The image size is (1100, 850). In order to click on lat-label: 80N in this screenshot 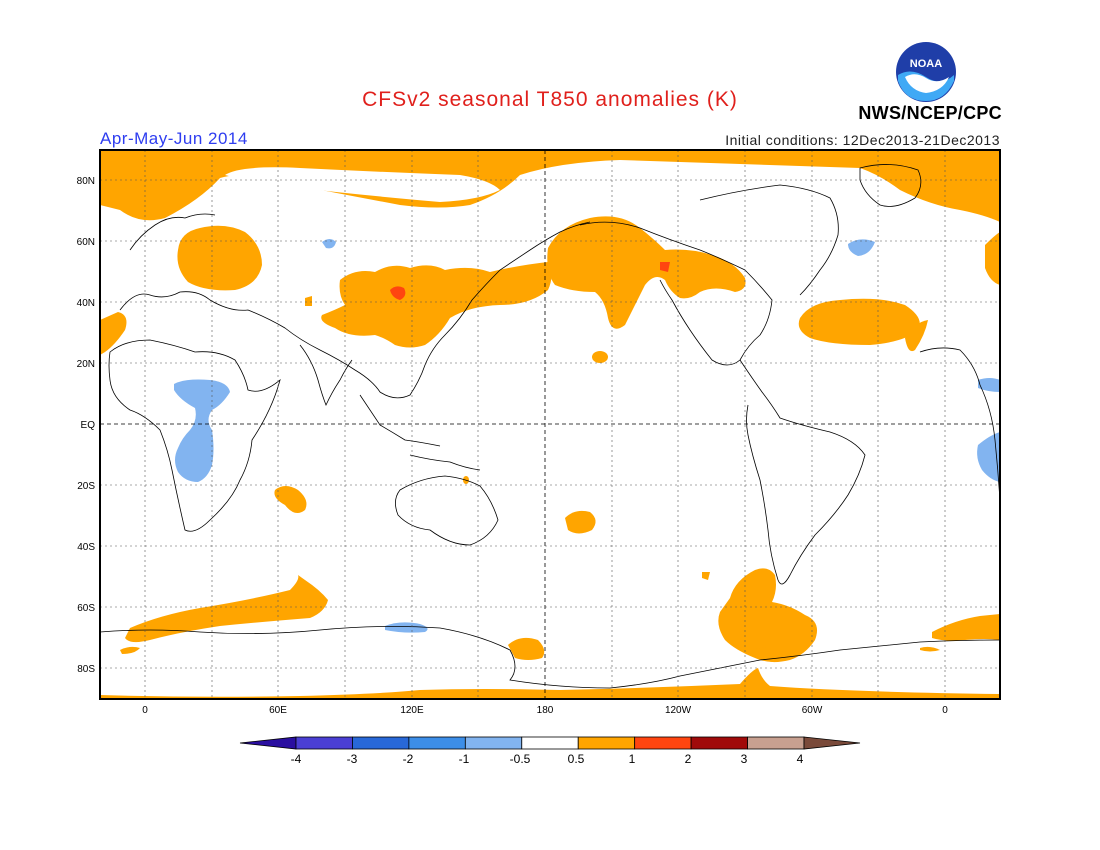, I will do `click(86, 181)`.